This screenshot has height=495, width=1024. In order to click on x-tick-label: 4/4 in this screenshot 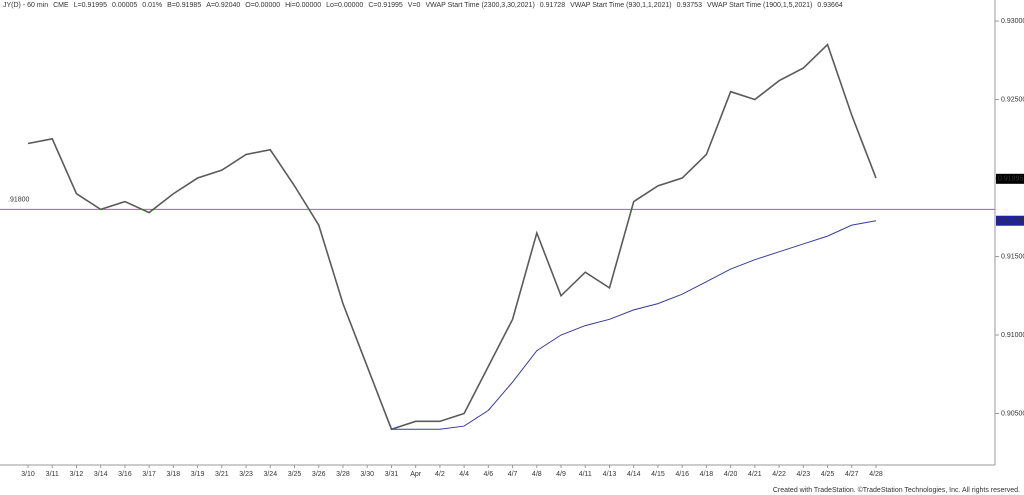, I will do `click(464, 474)`.